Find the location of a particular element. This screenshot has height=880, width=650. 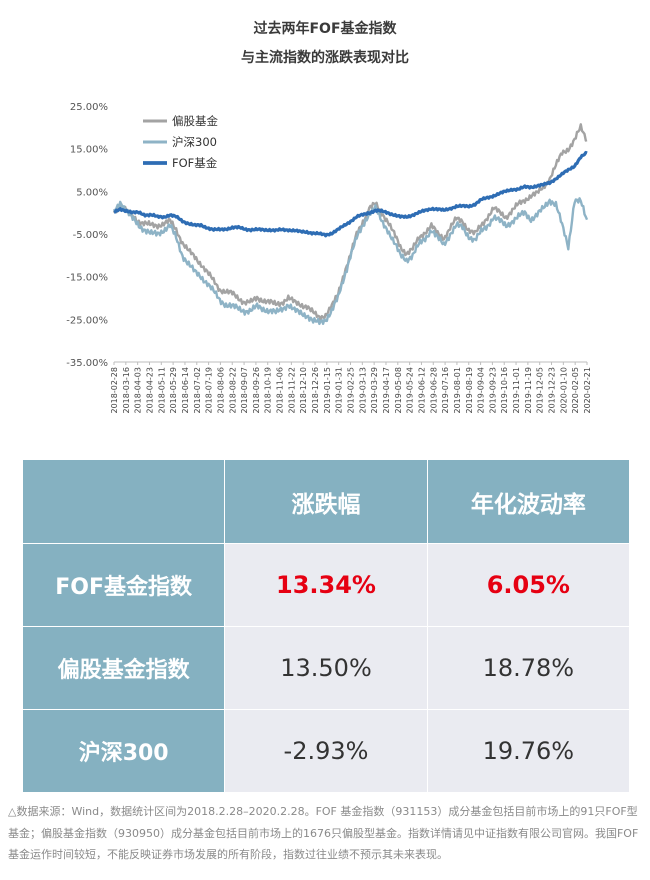

x-tick-label: 2018-06-14 is located at coordinates (185, 390).